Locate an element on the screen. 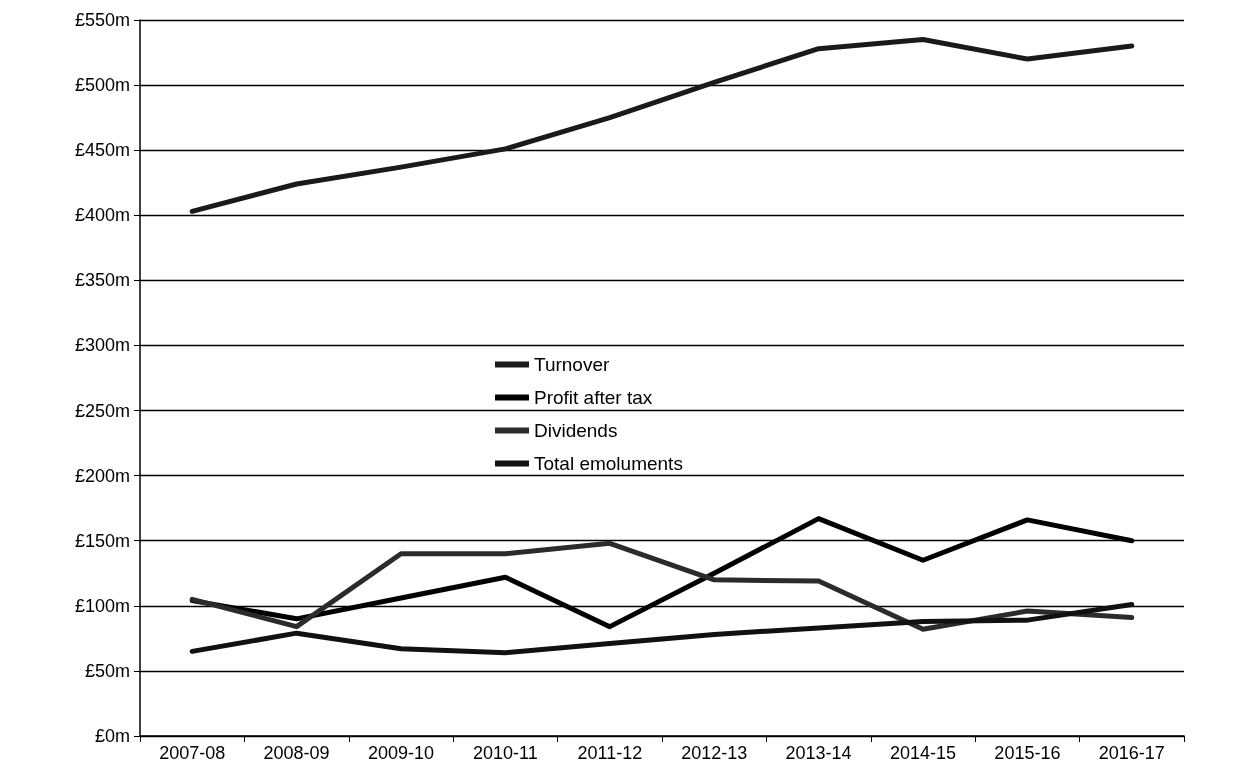 The image size is (1239, 774). x-tick-label: 2015-16 is located at coordinates (1027, 753).